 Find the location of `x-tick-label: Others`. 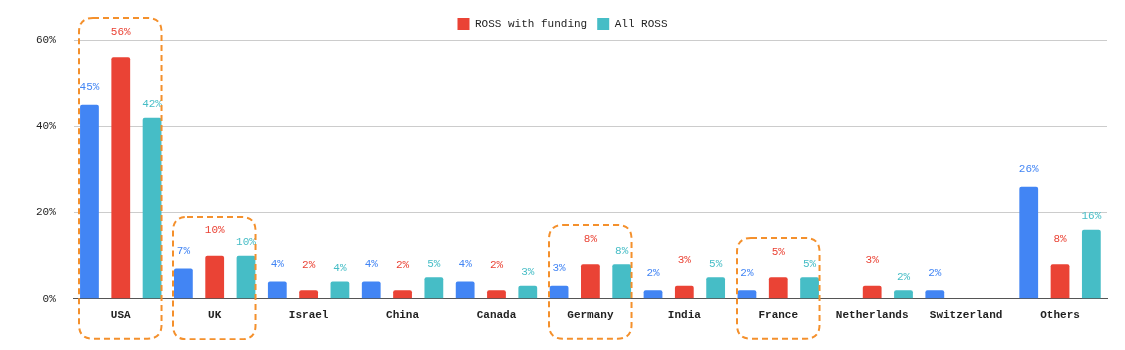

x-tick-label: Others is located at coordinates (1060, 315).